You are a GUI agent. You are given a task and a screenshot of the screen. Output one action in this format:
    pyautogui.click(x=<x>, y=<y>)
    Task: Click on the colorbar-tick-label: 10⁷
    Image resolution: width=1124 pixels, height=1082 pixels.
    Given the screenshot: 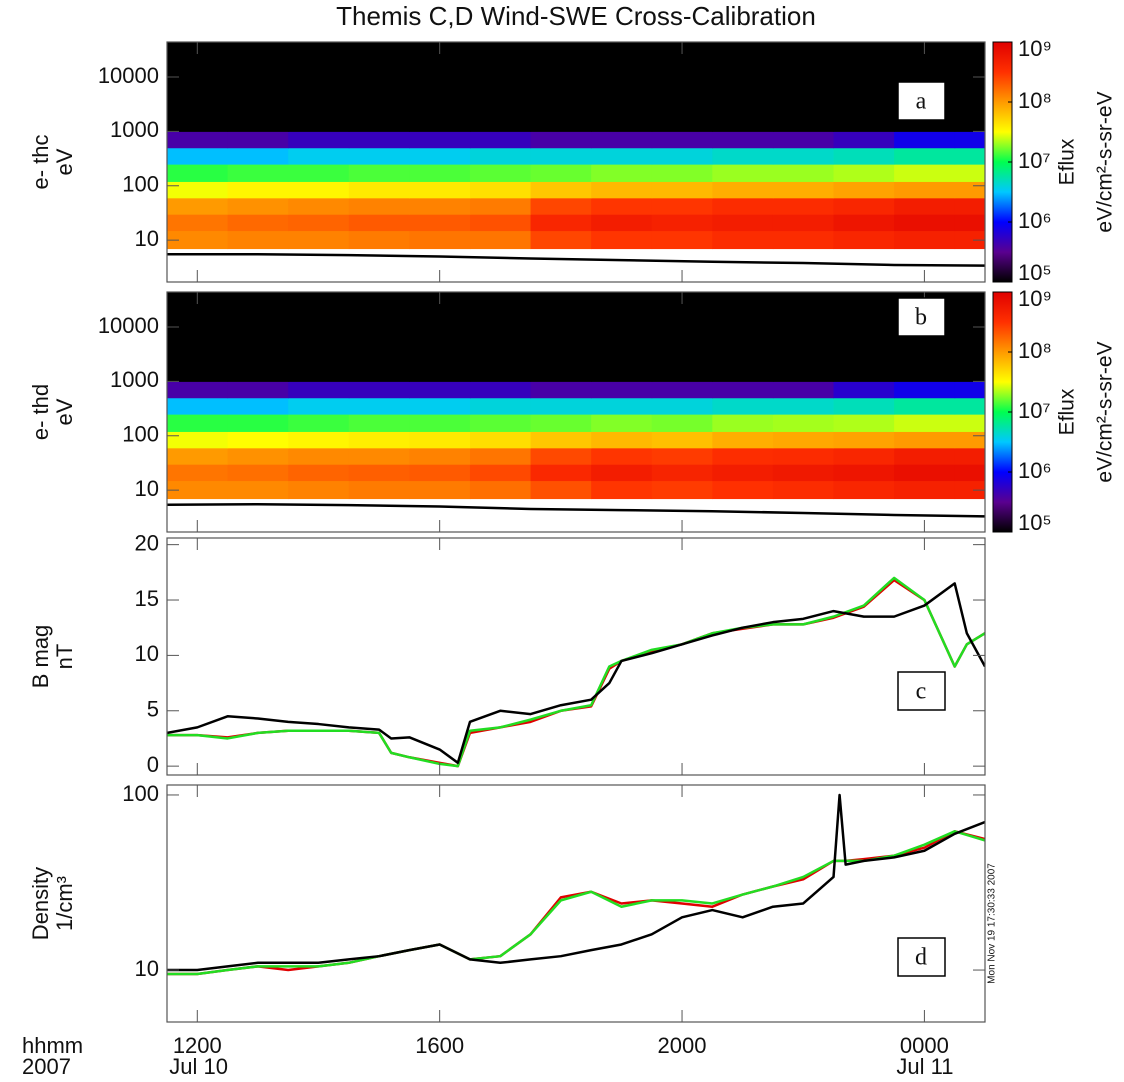 What is the action you would take?
    pyautogui.click(x=1034, y=160)
    